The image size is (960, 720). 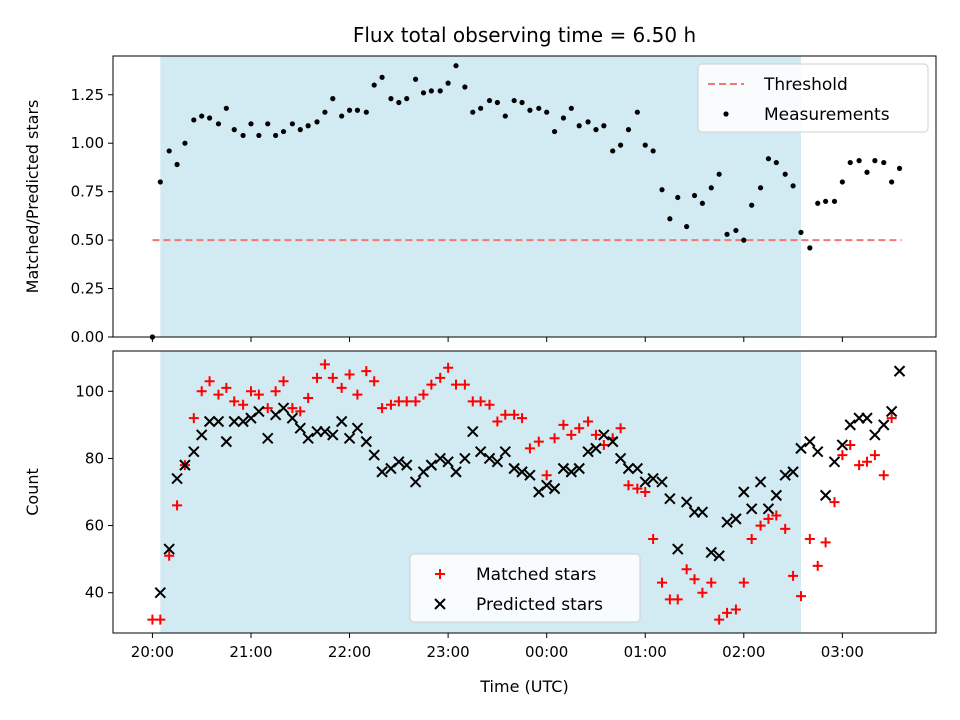 I want to click on y-tick-label: 0.75, so click(x=87, y=192).